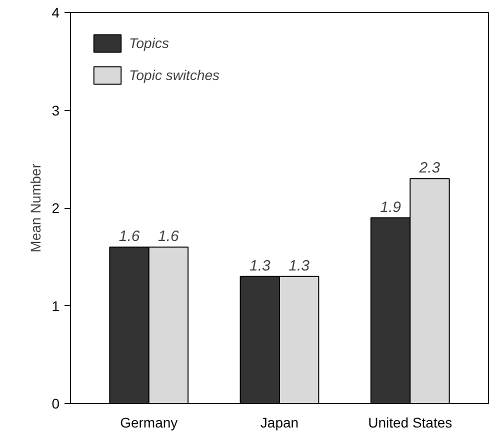 The image size is (496, 433). What do you see at coordinates (56, 306) in the screenshot?
I see `y-tick-label: 1` at bounding box center [56, 306].